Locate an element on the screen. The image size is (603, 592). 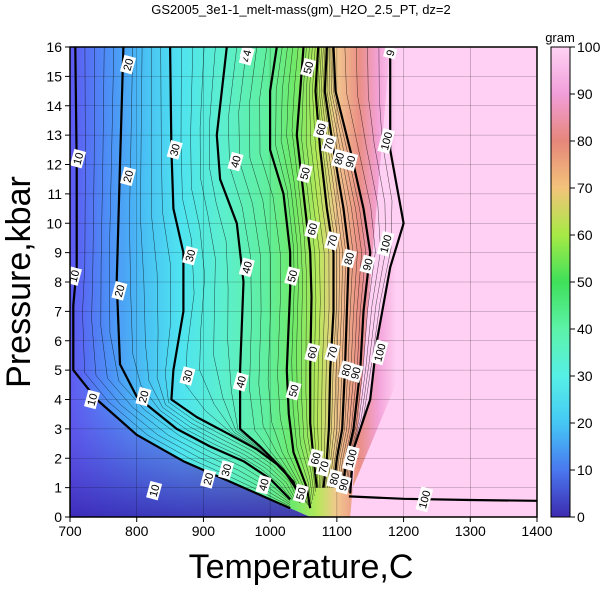
colorbar-tick-label: 0 is located at coordinates (581, 517).